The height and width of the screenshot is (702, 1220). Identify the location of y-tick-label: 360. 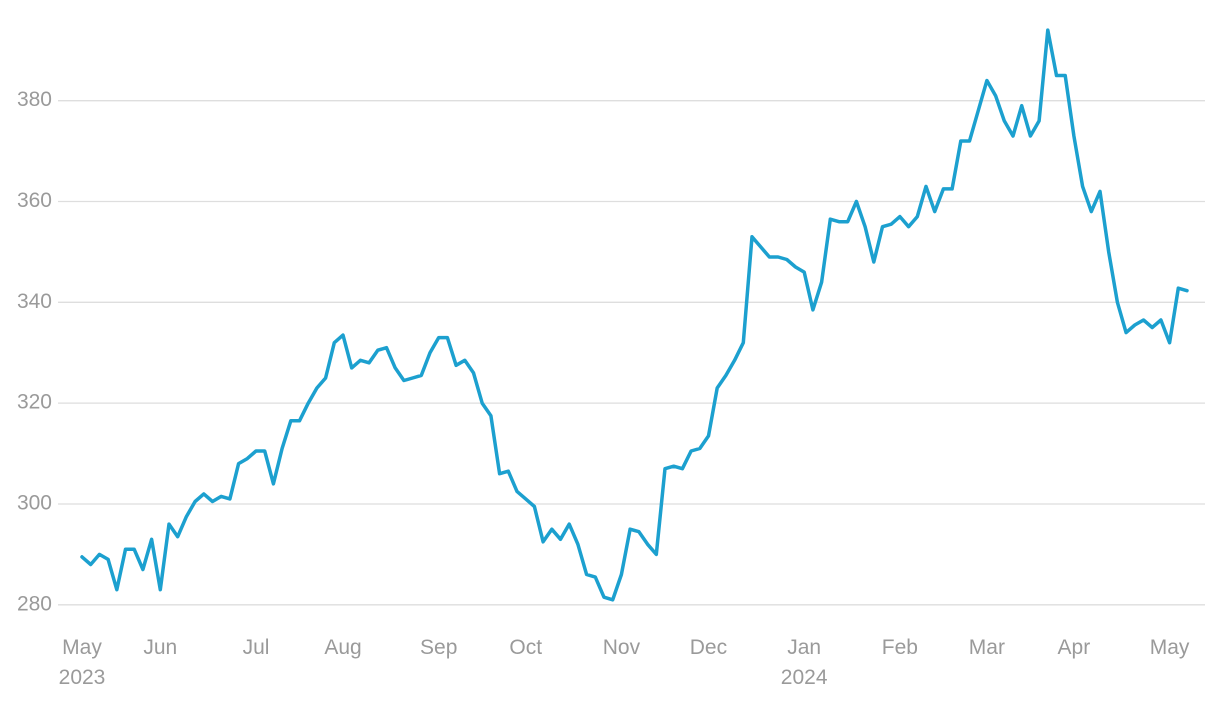
(34, 200).